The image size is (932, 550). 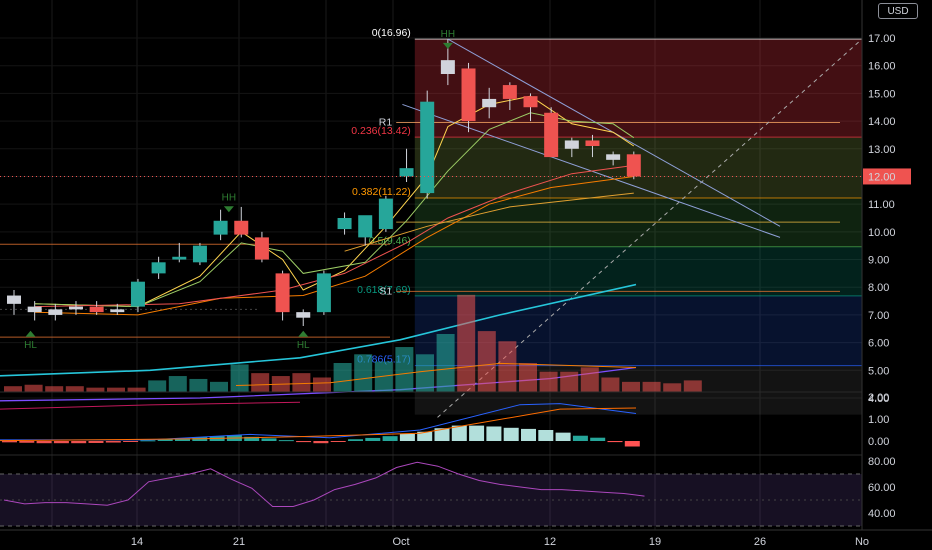 I want to click on fib-label-3: 0.5(9.46), so click(x=390, y=241).